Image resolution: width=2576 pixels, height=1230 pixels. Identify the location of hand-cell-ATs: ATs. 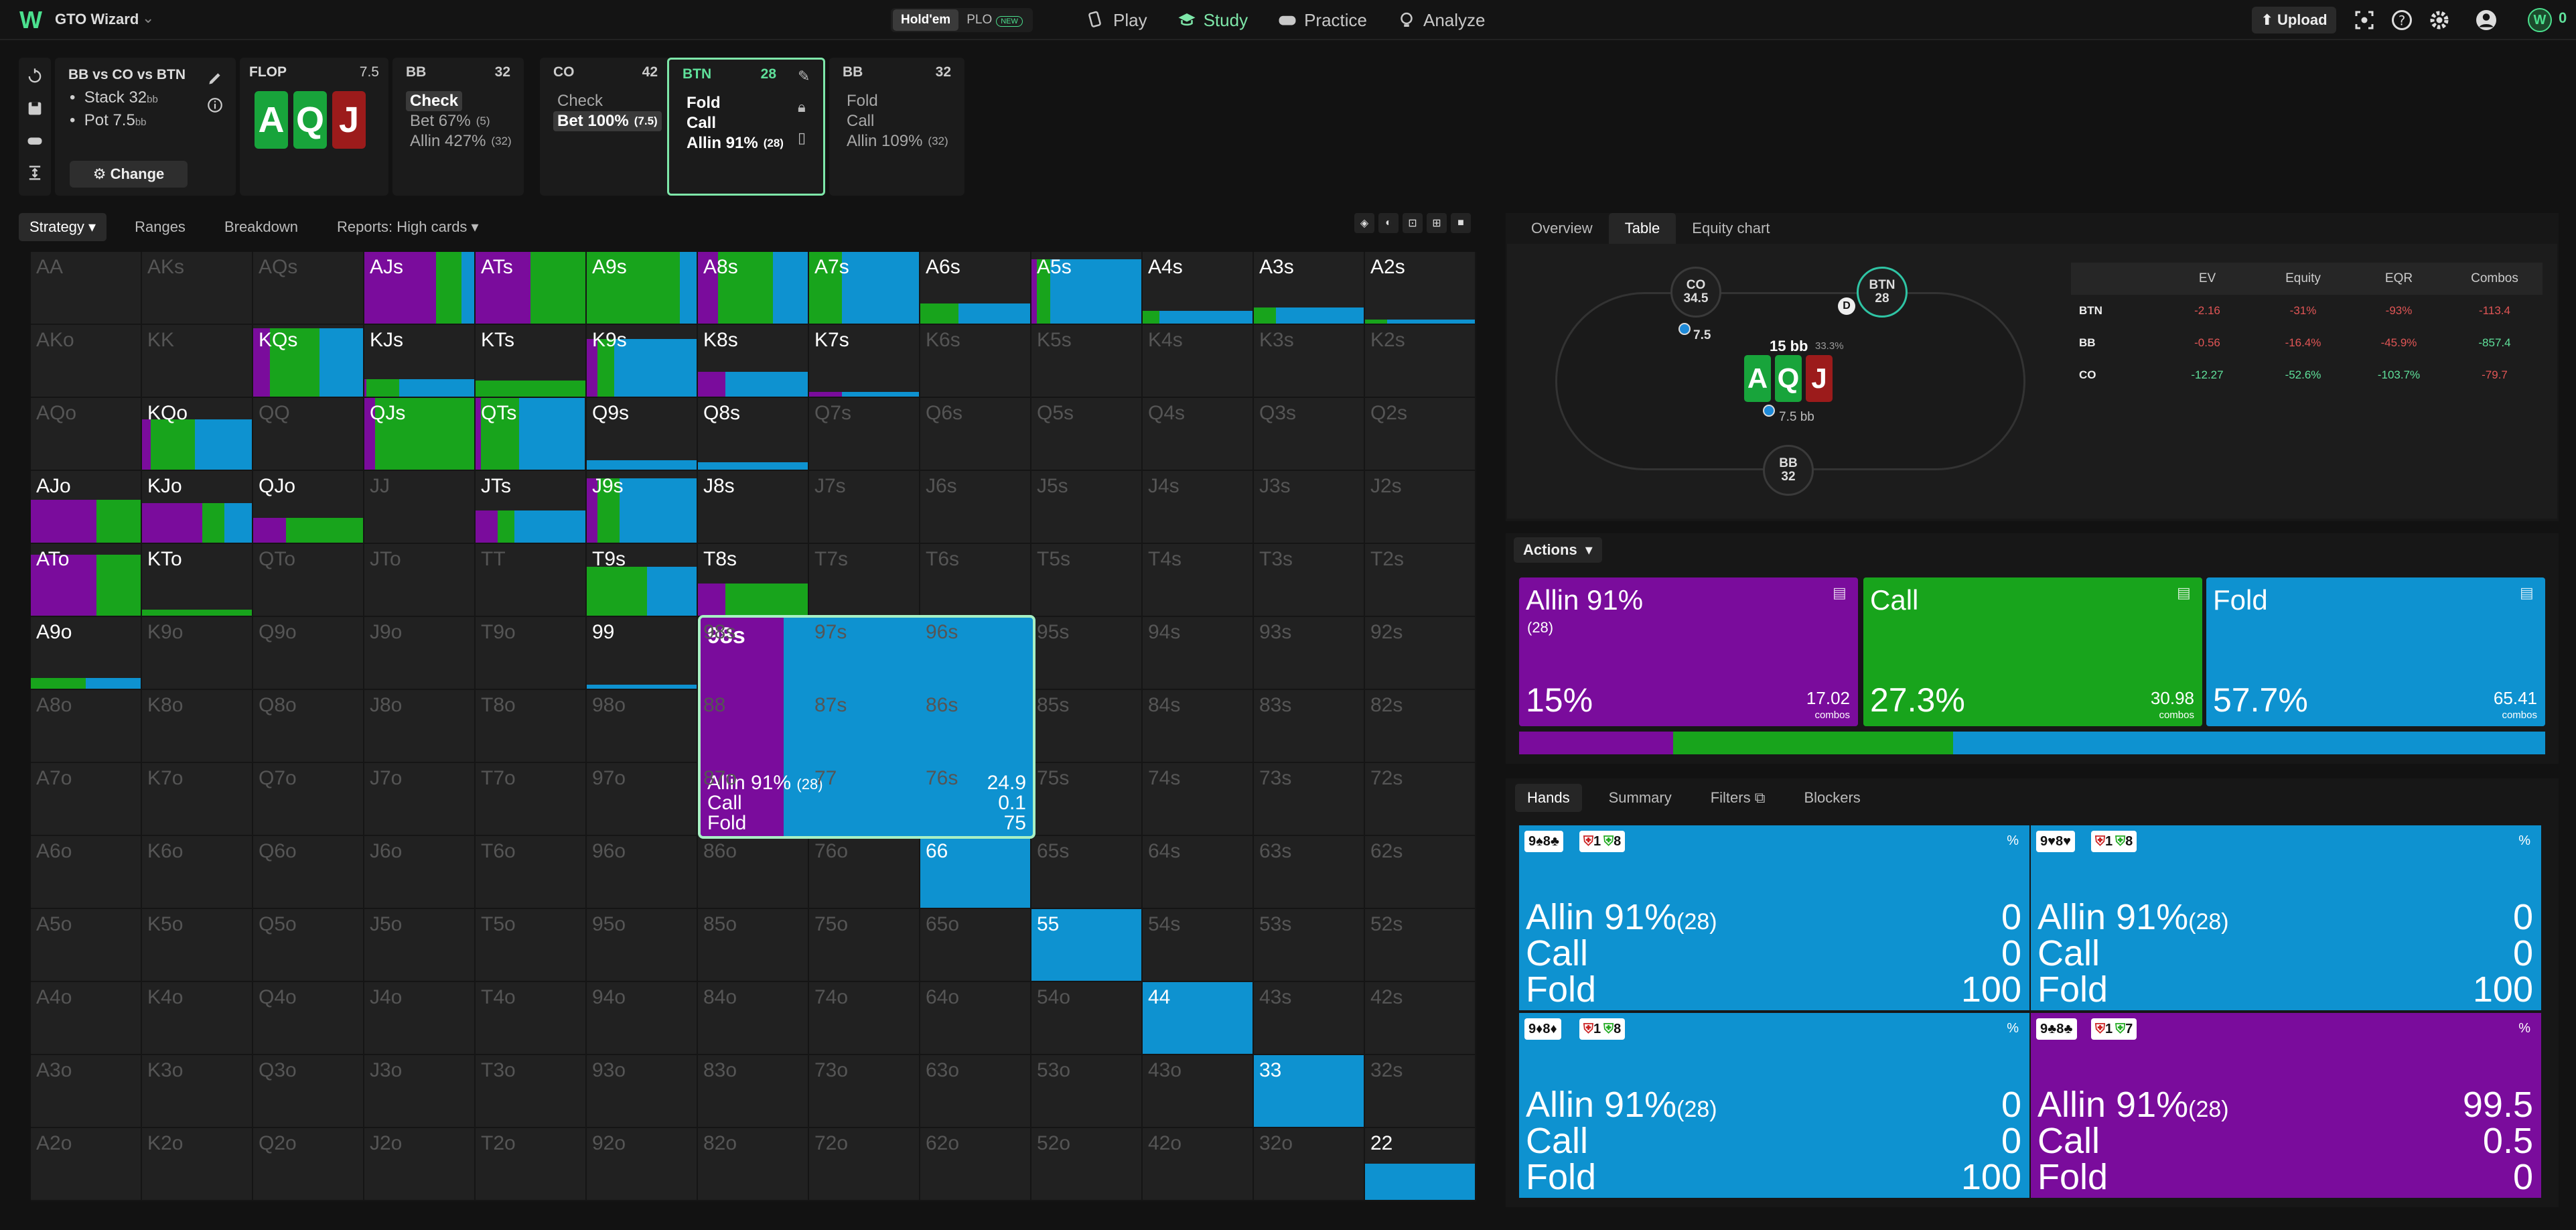
(531, 288).